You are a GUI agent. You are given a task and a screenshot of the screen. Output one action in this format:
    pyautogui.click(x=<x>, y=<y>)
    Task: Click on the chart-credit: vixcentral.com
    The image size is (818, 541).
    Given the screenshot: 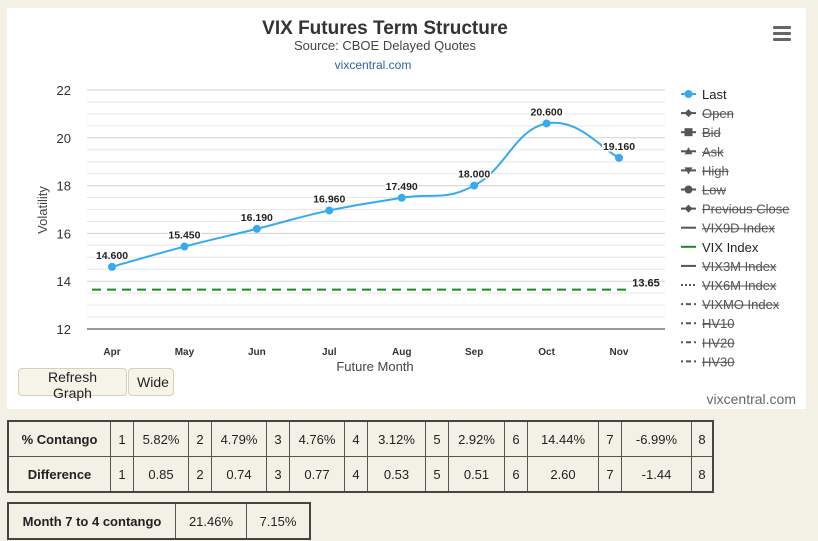 What is the action you would take?
    pyautogui.click(x=751, y=399)
    